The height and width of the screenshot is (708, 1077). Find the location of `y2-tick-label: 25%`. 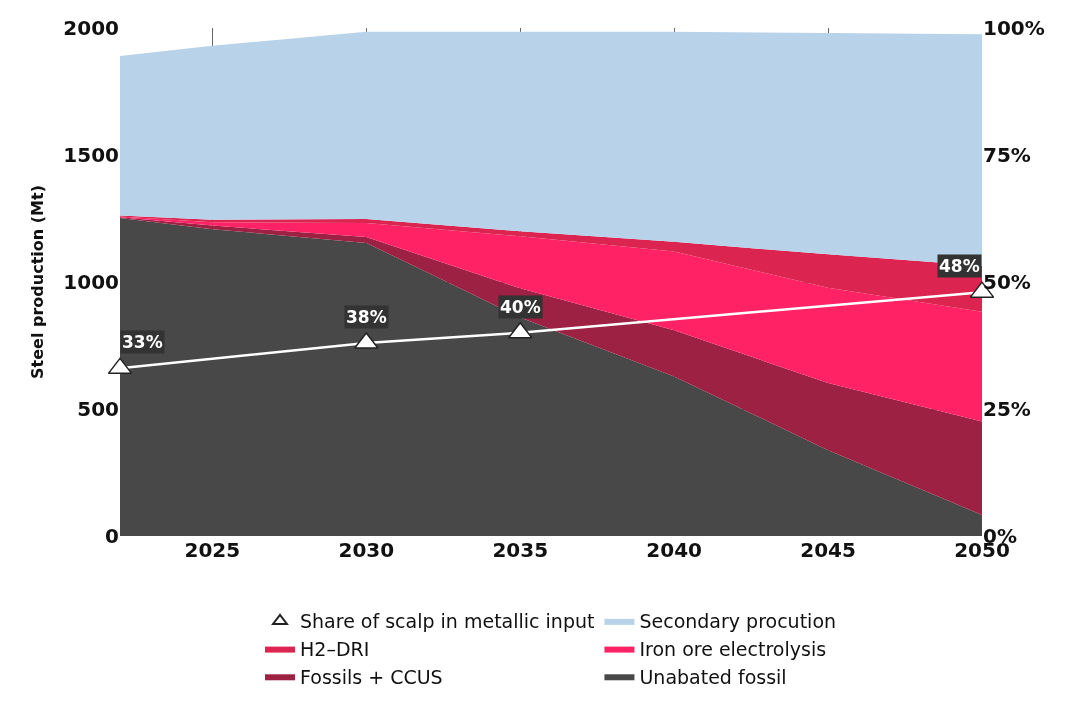

y2-tick-label: 25% is located at coordinates (1007, 409).